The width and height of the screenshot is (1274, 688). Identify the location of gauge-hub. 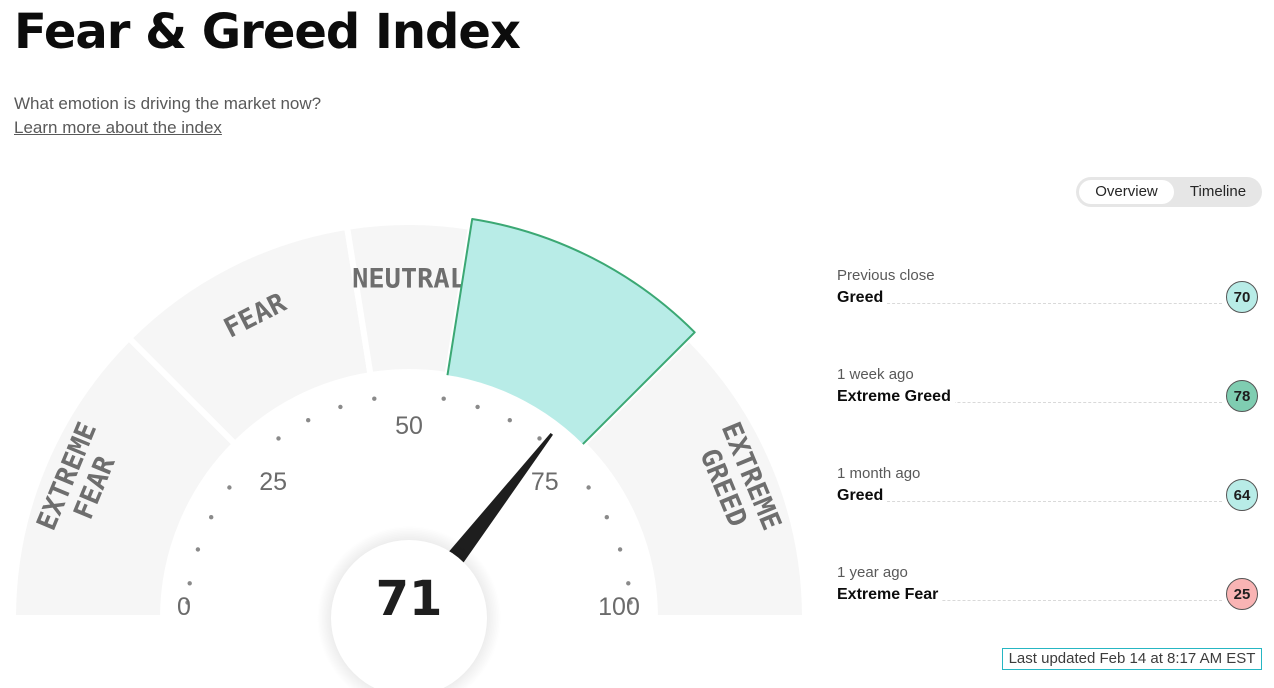
(409, 614).